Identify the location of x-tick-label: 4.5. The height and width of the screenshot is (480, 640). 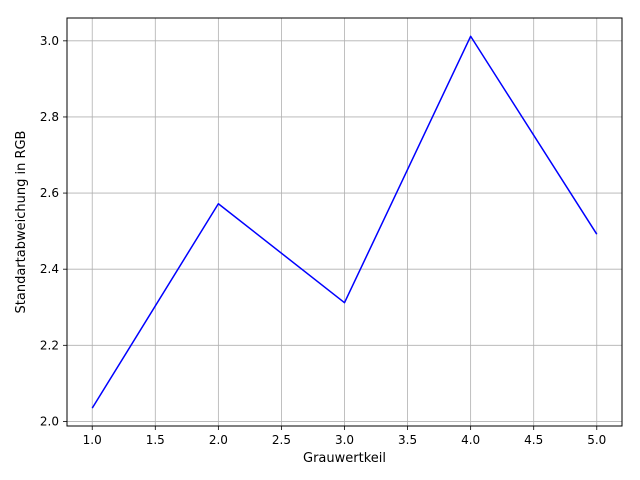
(533, 440).